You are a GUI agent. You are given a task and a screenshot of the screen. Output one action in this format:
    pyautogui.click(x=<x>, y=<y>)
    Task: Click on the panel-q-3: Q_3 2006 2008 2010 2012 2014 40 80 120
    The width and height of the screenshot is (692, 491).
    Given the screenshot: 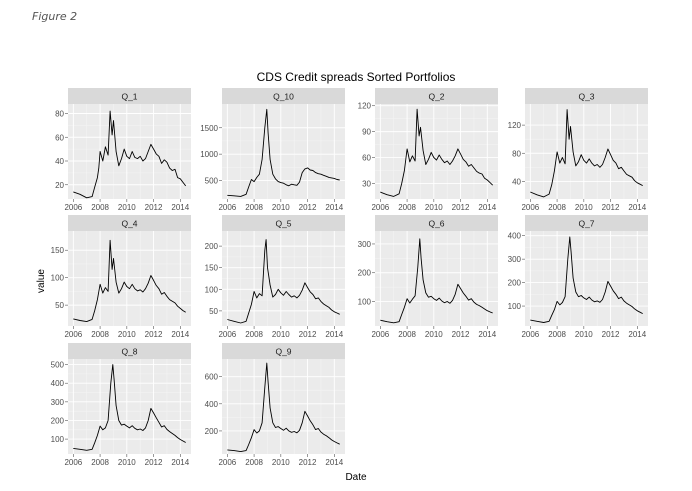 What is the action you would take?
    pyautogui.click(x=578, y=150)
    